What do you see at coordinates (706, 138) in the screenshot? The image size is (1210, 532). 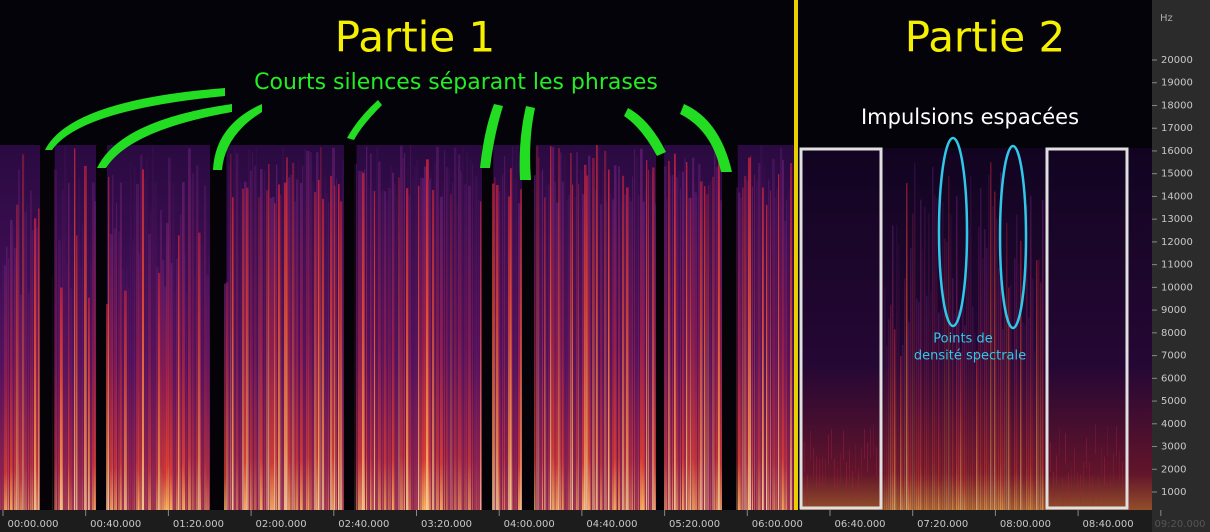 I see `brush-stroke` at bounding box center [706, 138].